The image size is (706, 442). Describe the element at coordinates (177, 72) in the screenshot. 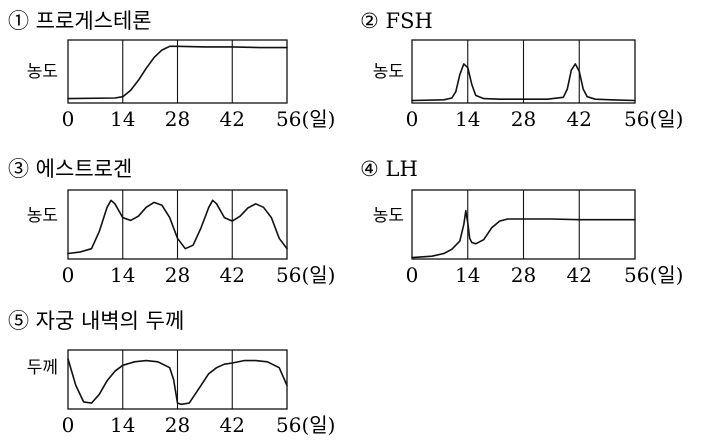

I see `progesterone-series-line` at that location.